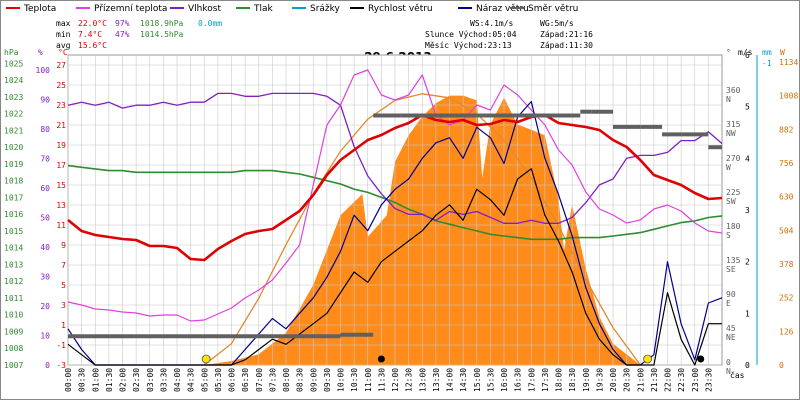  Describe the element at coordinates (640, 380) in the screenshot. I see `x-tick-label: 21:00` at that location.